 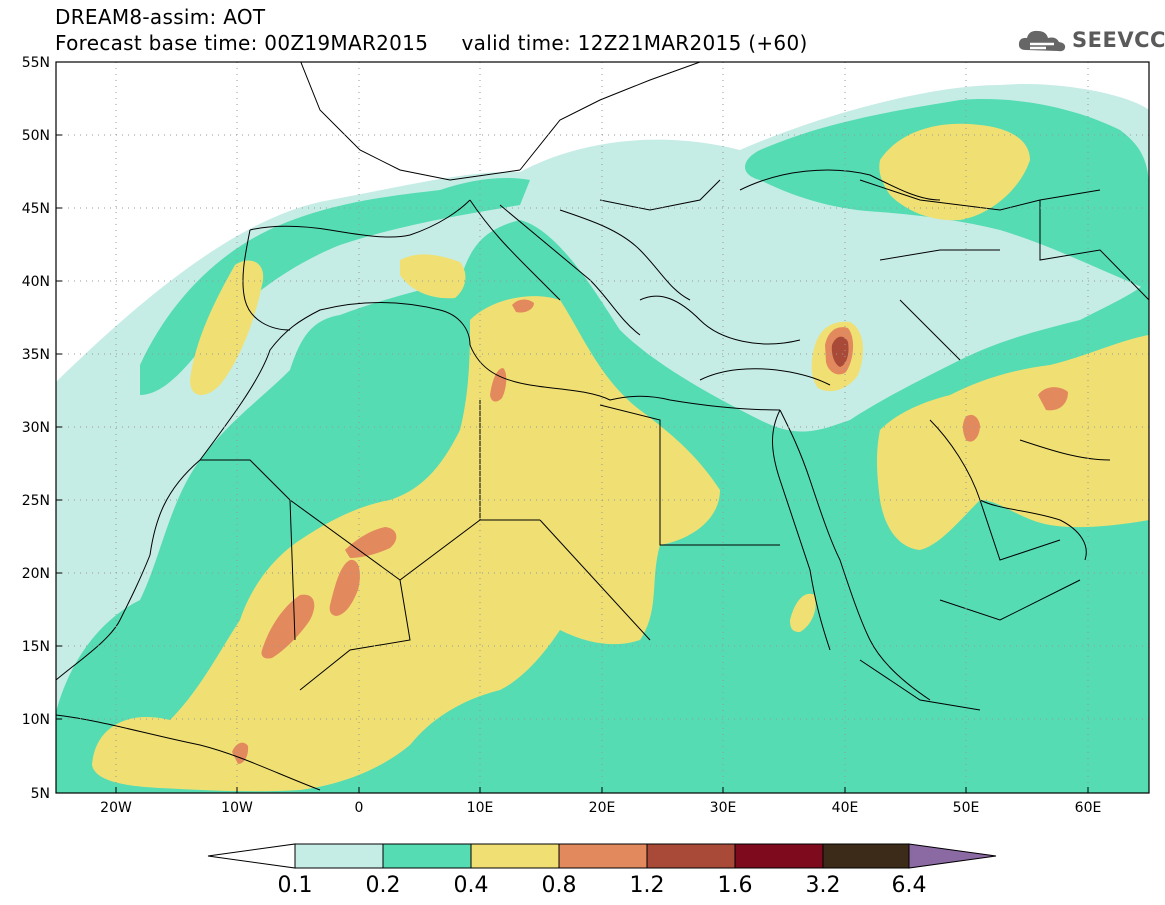 I want to click on colorbar-label: 0.4, so click(x=471, y=885).